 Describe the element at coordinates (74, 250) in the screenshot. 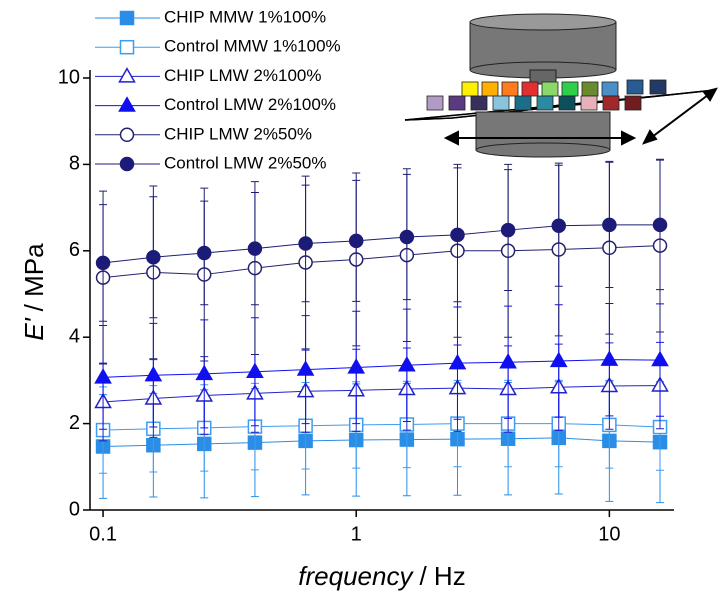

I see `y-tick-label: 6` at that location.